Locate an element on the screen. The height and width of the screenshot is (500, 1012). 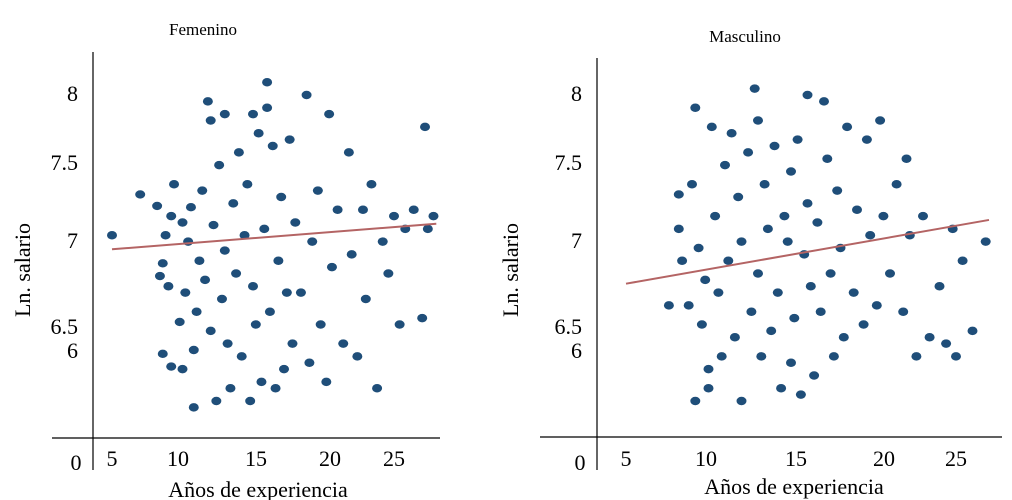
x-tick-label: 25 is located at coordinates (394, 458).